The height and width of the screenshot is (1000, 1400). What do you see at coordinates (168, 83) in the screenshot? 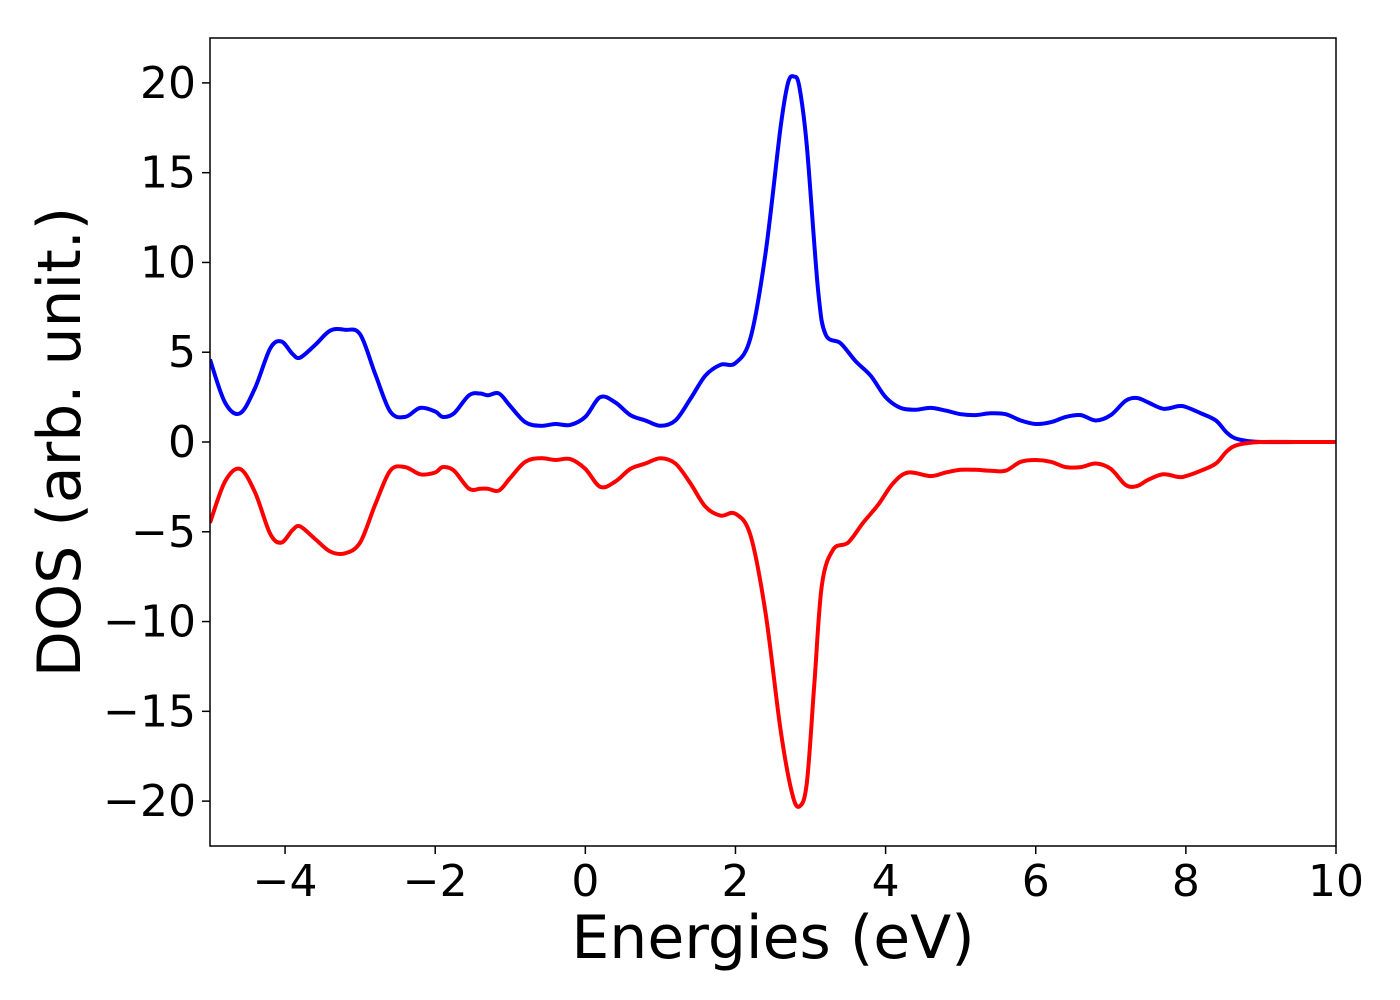
I see `y-tick-label: 20` at bounding box center [168, 83].